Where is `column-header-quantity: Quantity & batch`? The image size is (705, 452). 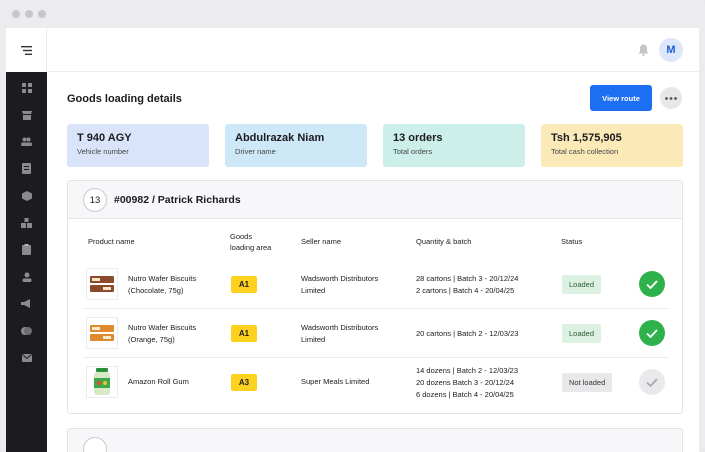 column-header-quantity: Quantity & batch is located at coordinates (444, 241).